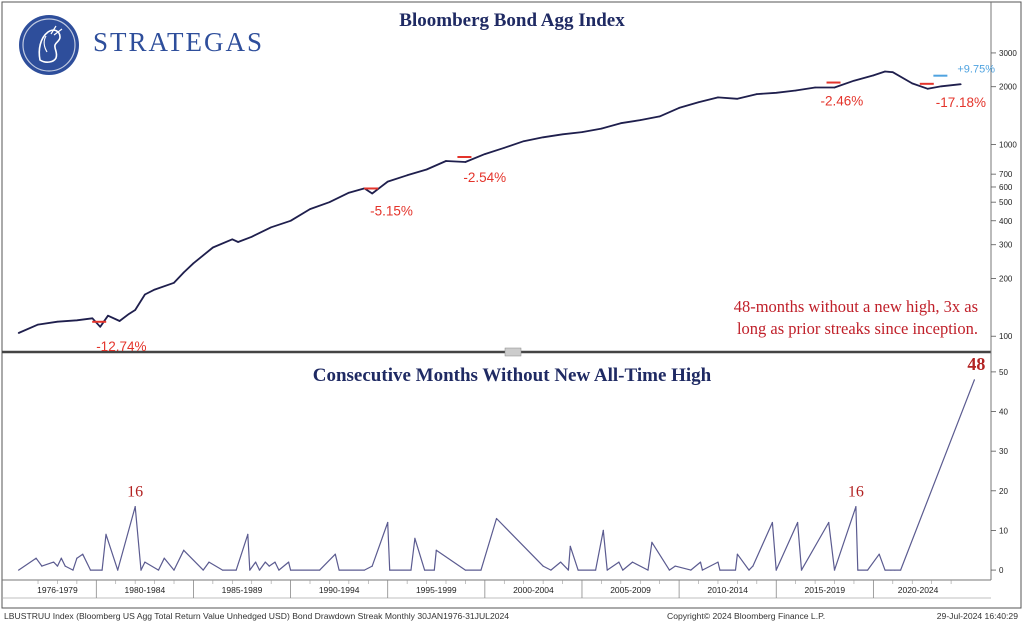  What do you see at coordinates (1006, 245) in the screenshot?
I see `top-y-tick-label: 300` at bounding box center [1006, 245].